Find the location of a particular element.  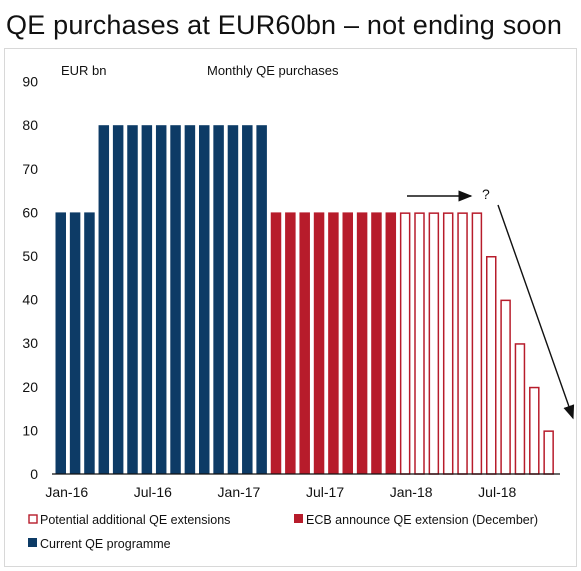

y-tick-label: 10 is located at coordinates (30, 430).